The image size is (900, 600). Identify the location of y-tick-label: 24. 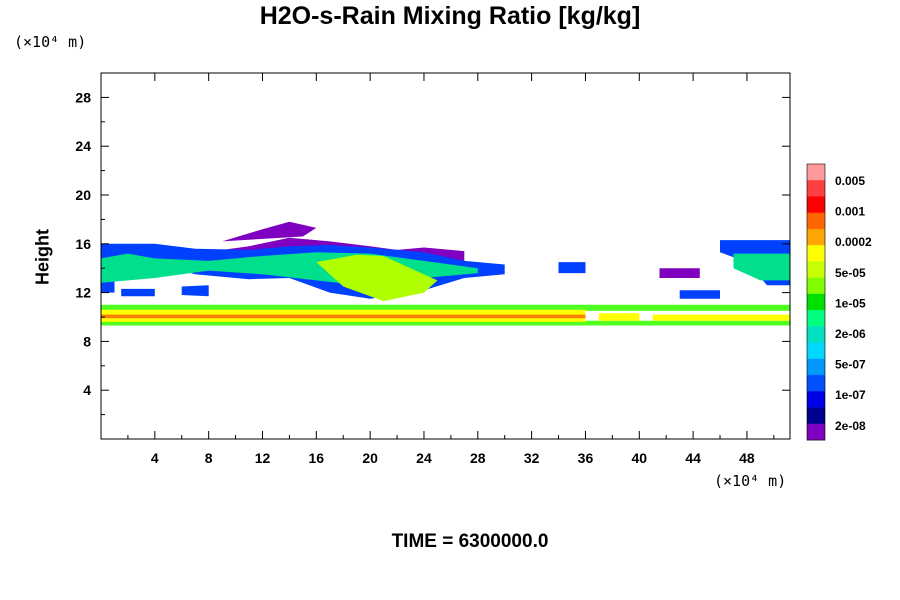
(83, 146).